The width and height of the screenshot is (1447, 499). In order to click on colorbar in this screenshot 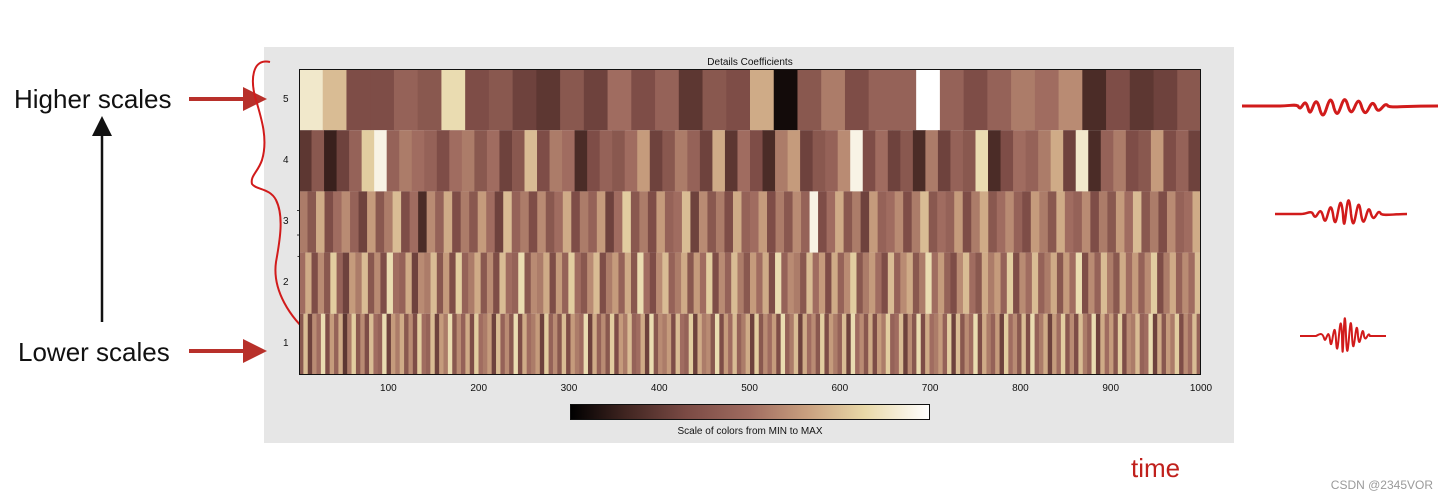, I will do `click(750, 412)`.